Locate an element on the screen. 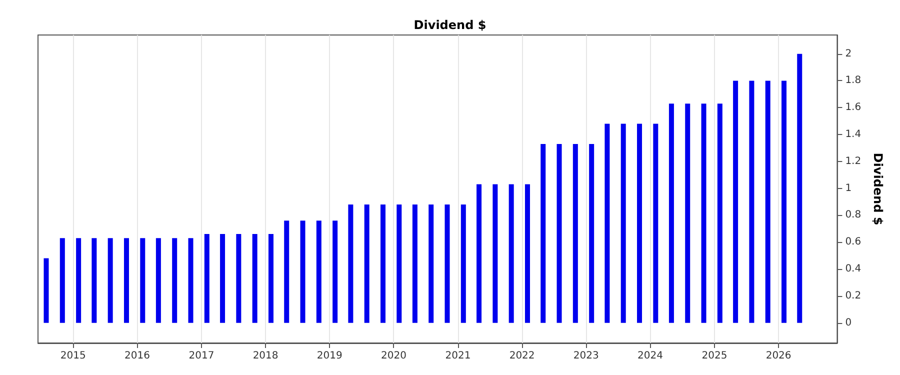 This screenshot has width=900, height=375. x-tick-label: 2018 is located at coordinates (265, 356).